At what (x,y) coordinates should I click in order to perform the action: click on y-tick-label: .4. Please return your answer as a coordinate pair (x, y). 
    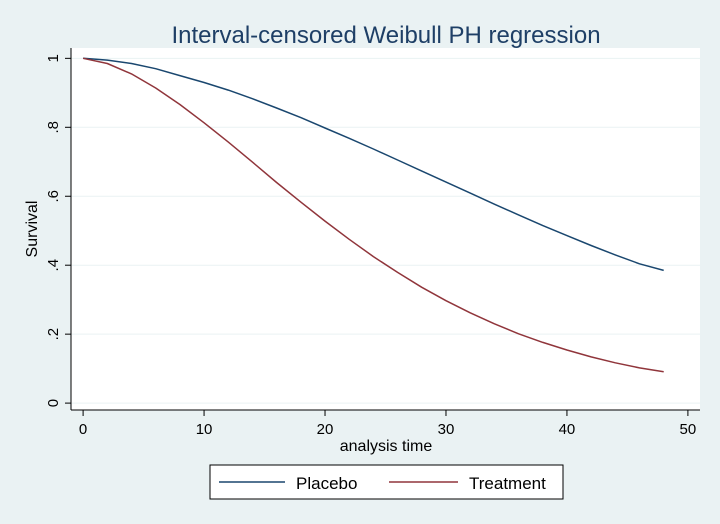
    Looking at the image, I should click on (53, 265).